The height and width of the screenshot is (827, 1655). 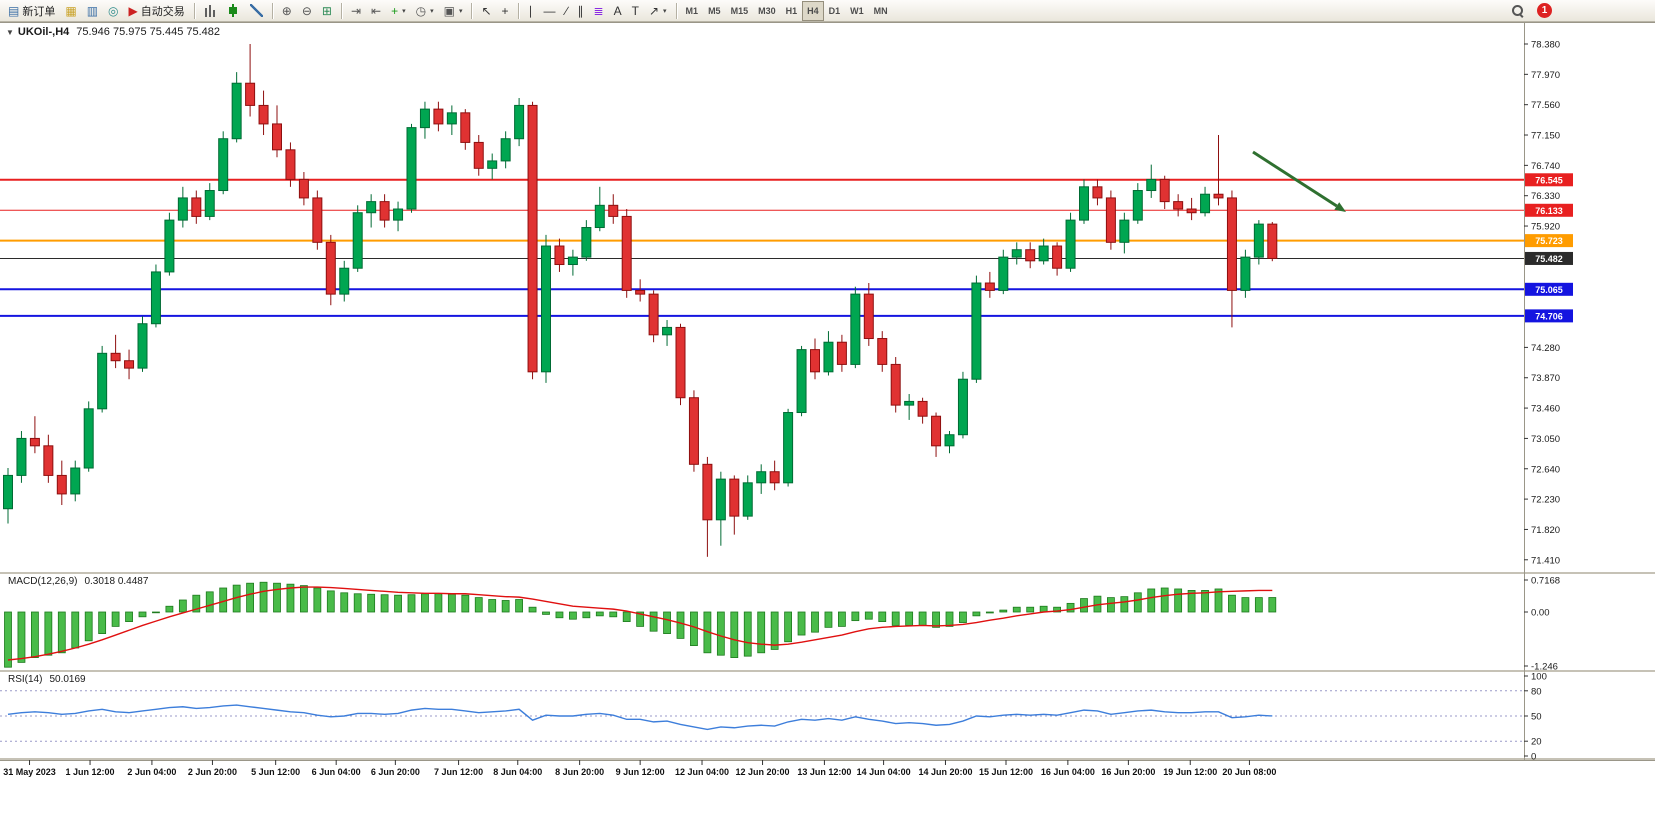 I want to click on rsi-value: 50.0169, so click(x=67, y=679).